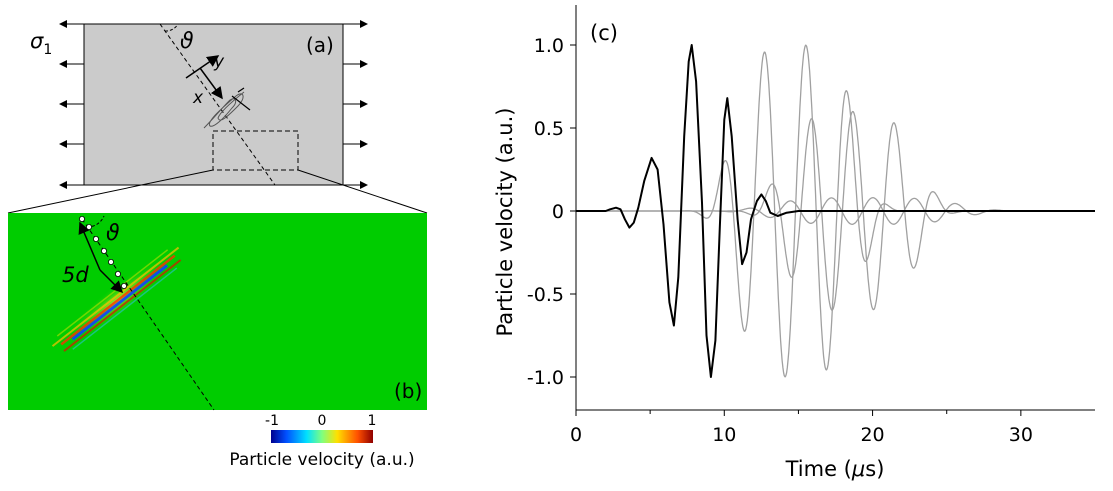  I want to click on angle-label-b: ϑ, so click(113, 233).